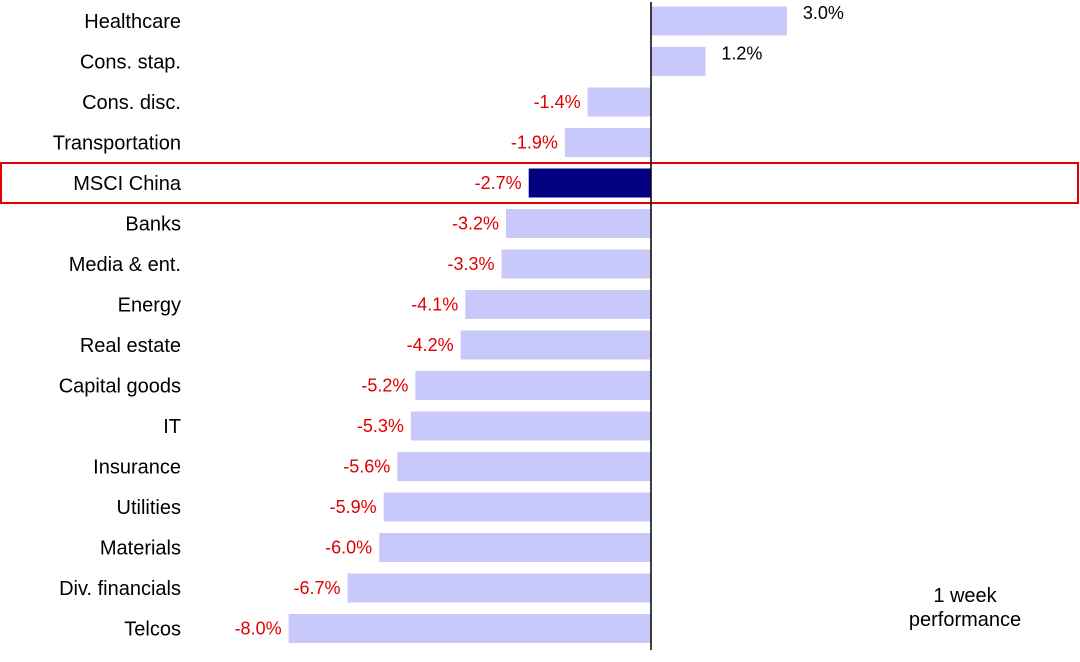 Image resolution: width=1080 pixels, height=662 pixels. What do you see at coordinates (558, 304) in the screenshot?
I see `bar-energy` at bounding box center [558, 304].